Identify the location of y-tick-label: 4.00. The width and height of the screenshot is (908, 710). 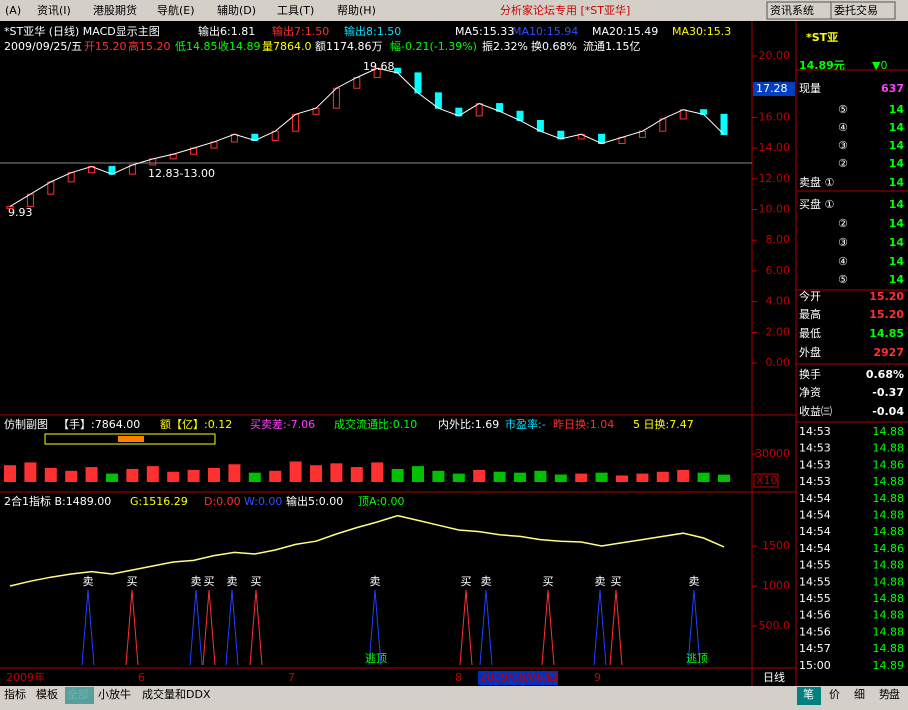
(778, 301).